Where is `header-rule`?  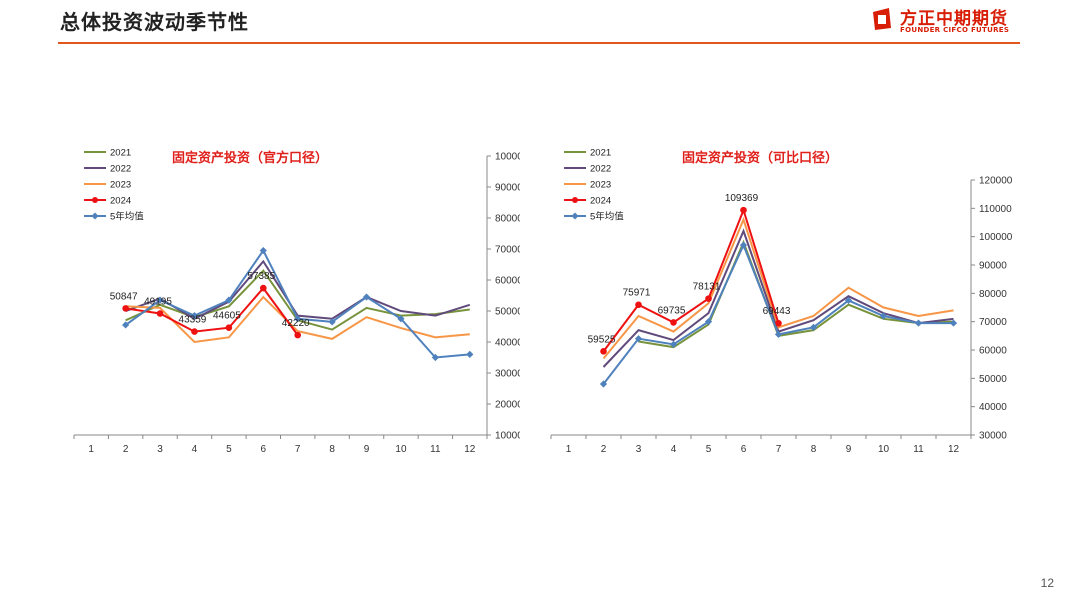
header-rule is located at coordinates (539, 43).